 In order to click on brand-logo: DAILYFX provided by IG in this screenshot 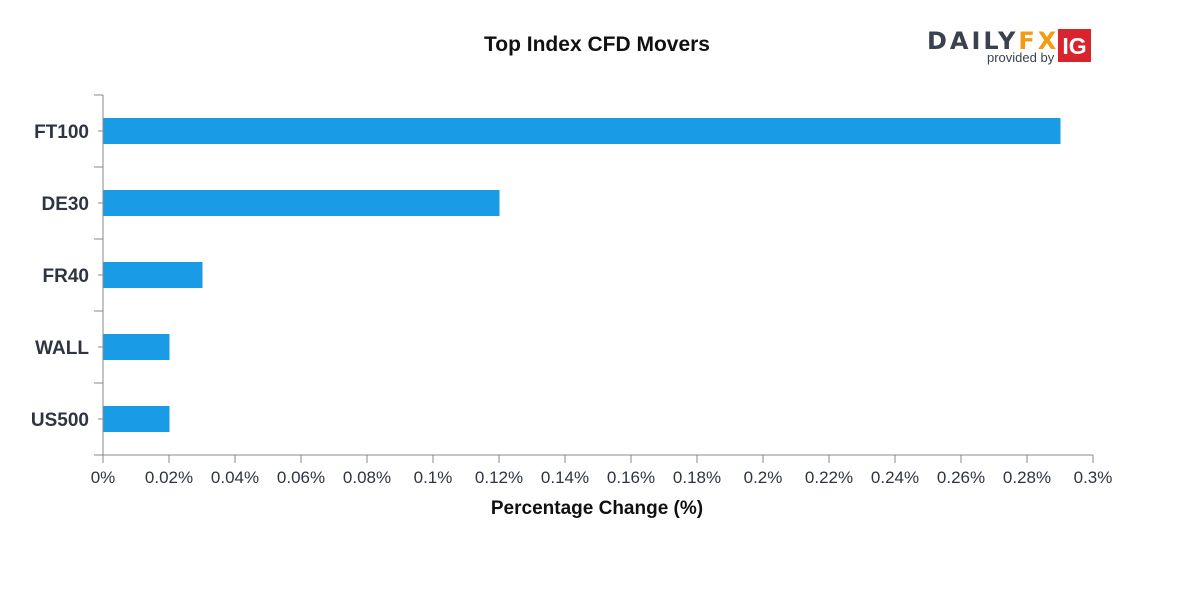, I will do `click(1009, 46)`.